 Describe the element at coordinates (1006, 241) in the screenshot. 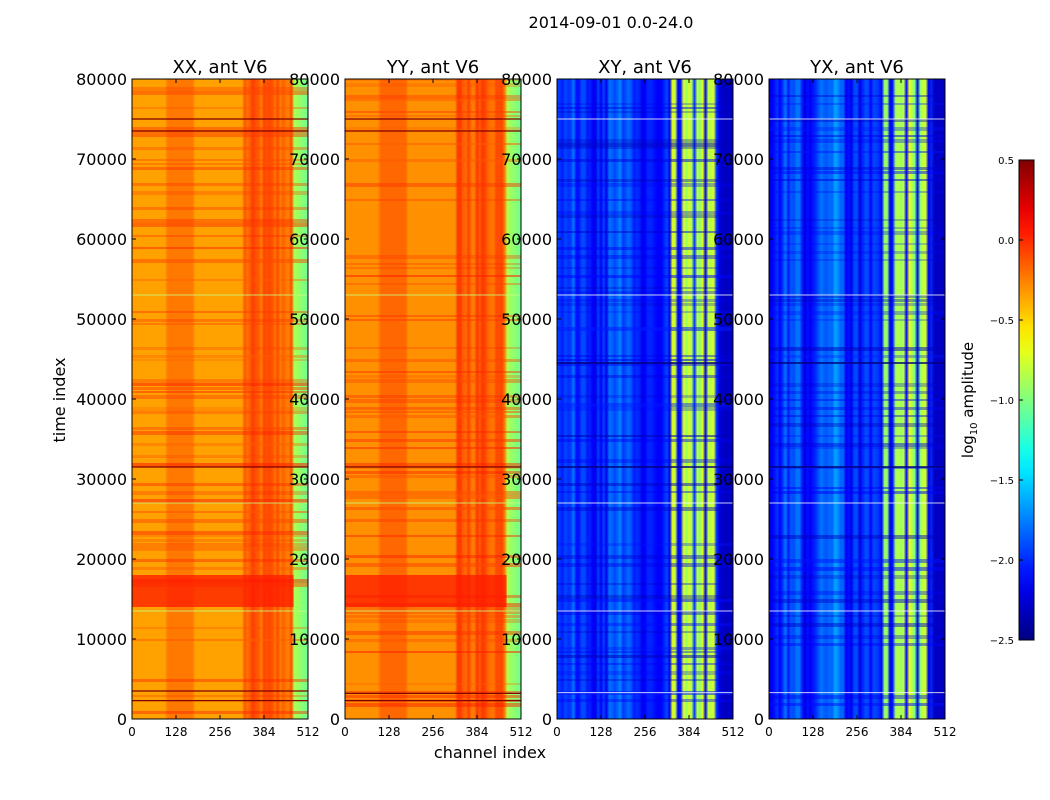

I see `colorbar-tick-label: 0.0` at that location.